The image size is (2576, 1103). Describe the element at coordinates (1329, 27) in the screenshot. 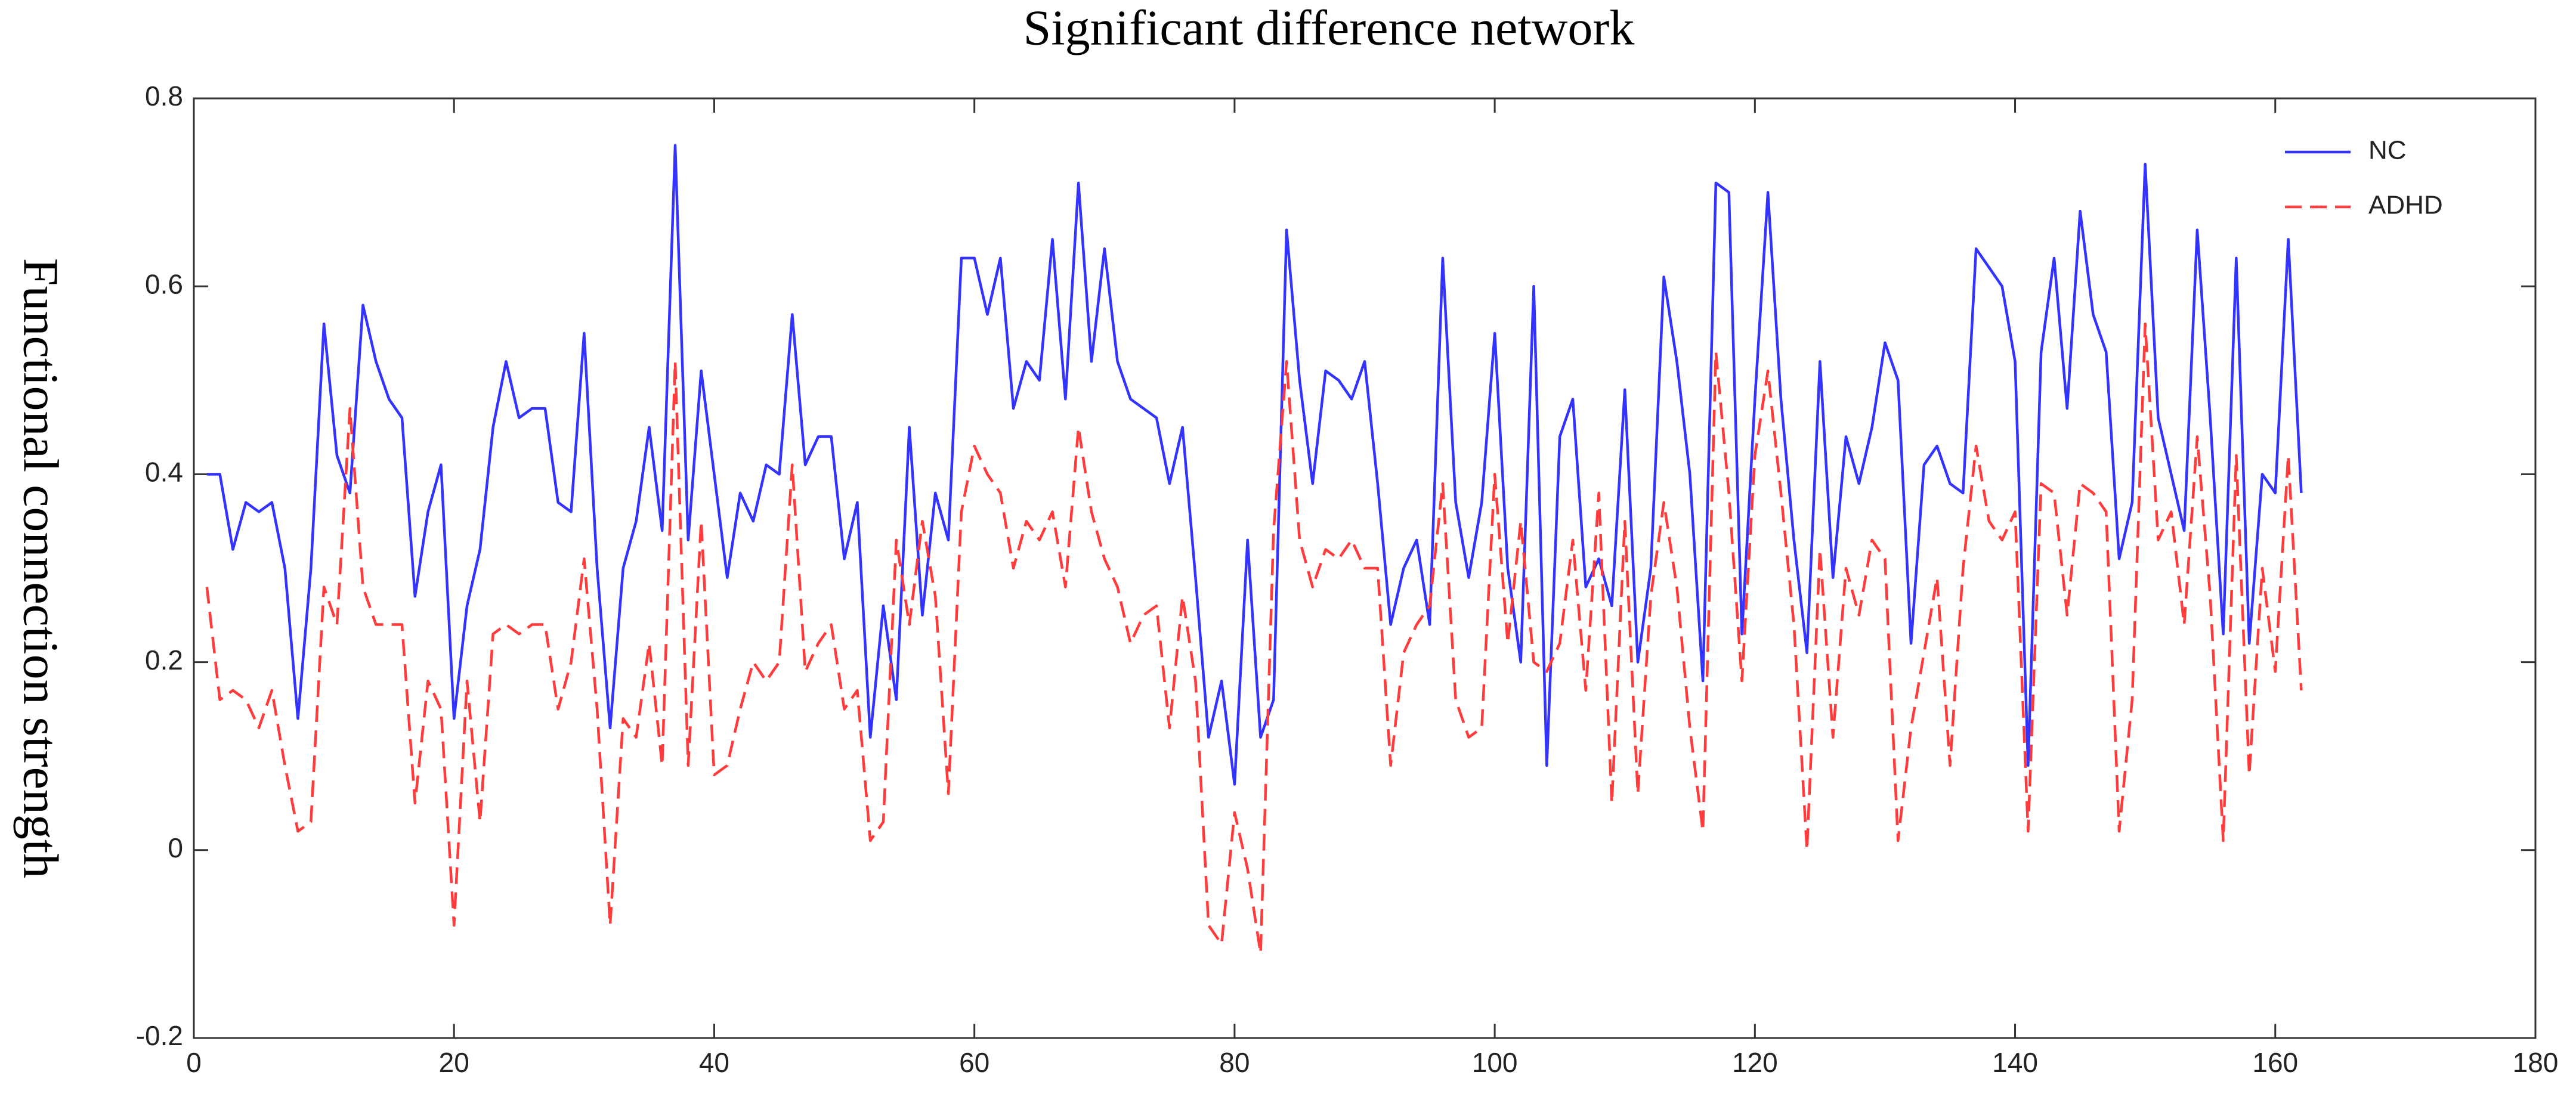

I see `chart-title: Significant difference network` at that location.